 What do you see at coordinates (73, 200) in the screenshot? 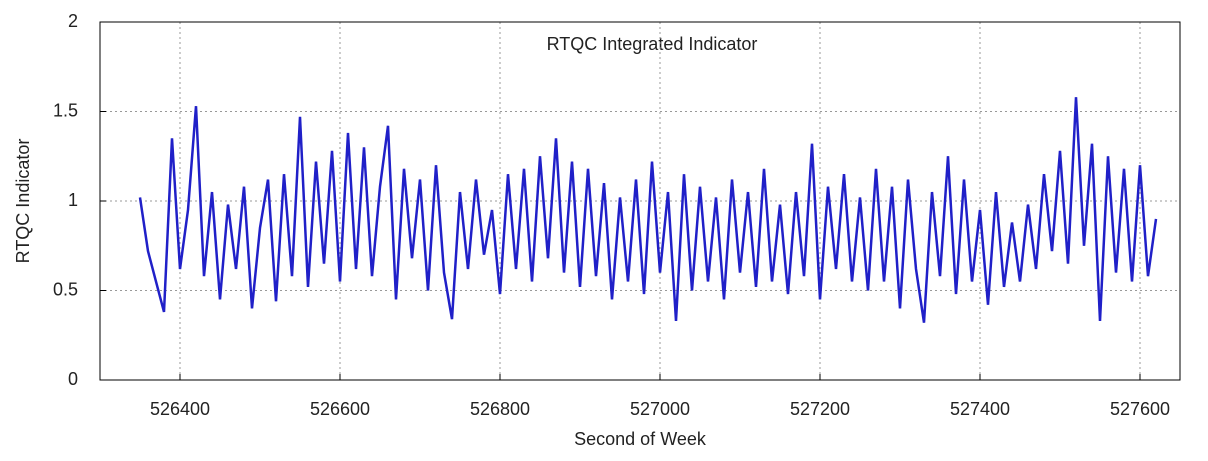
I see `y-tick-label: 1` at bounding box center [73, 200].